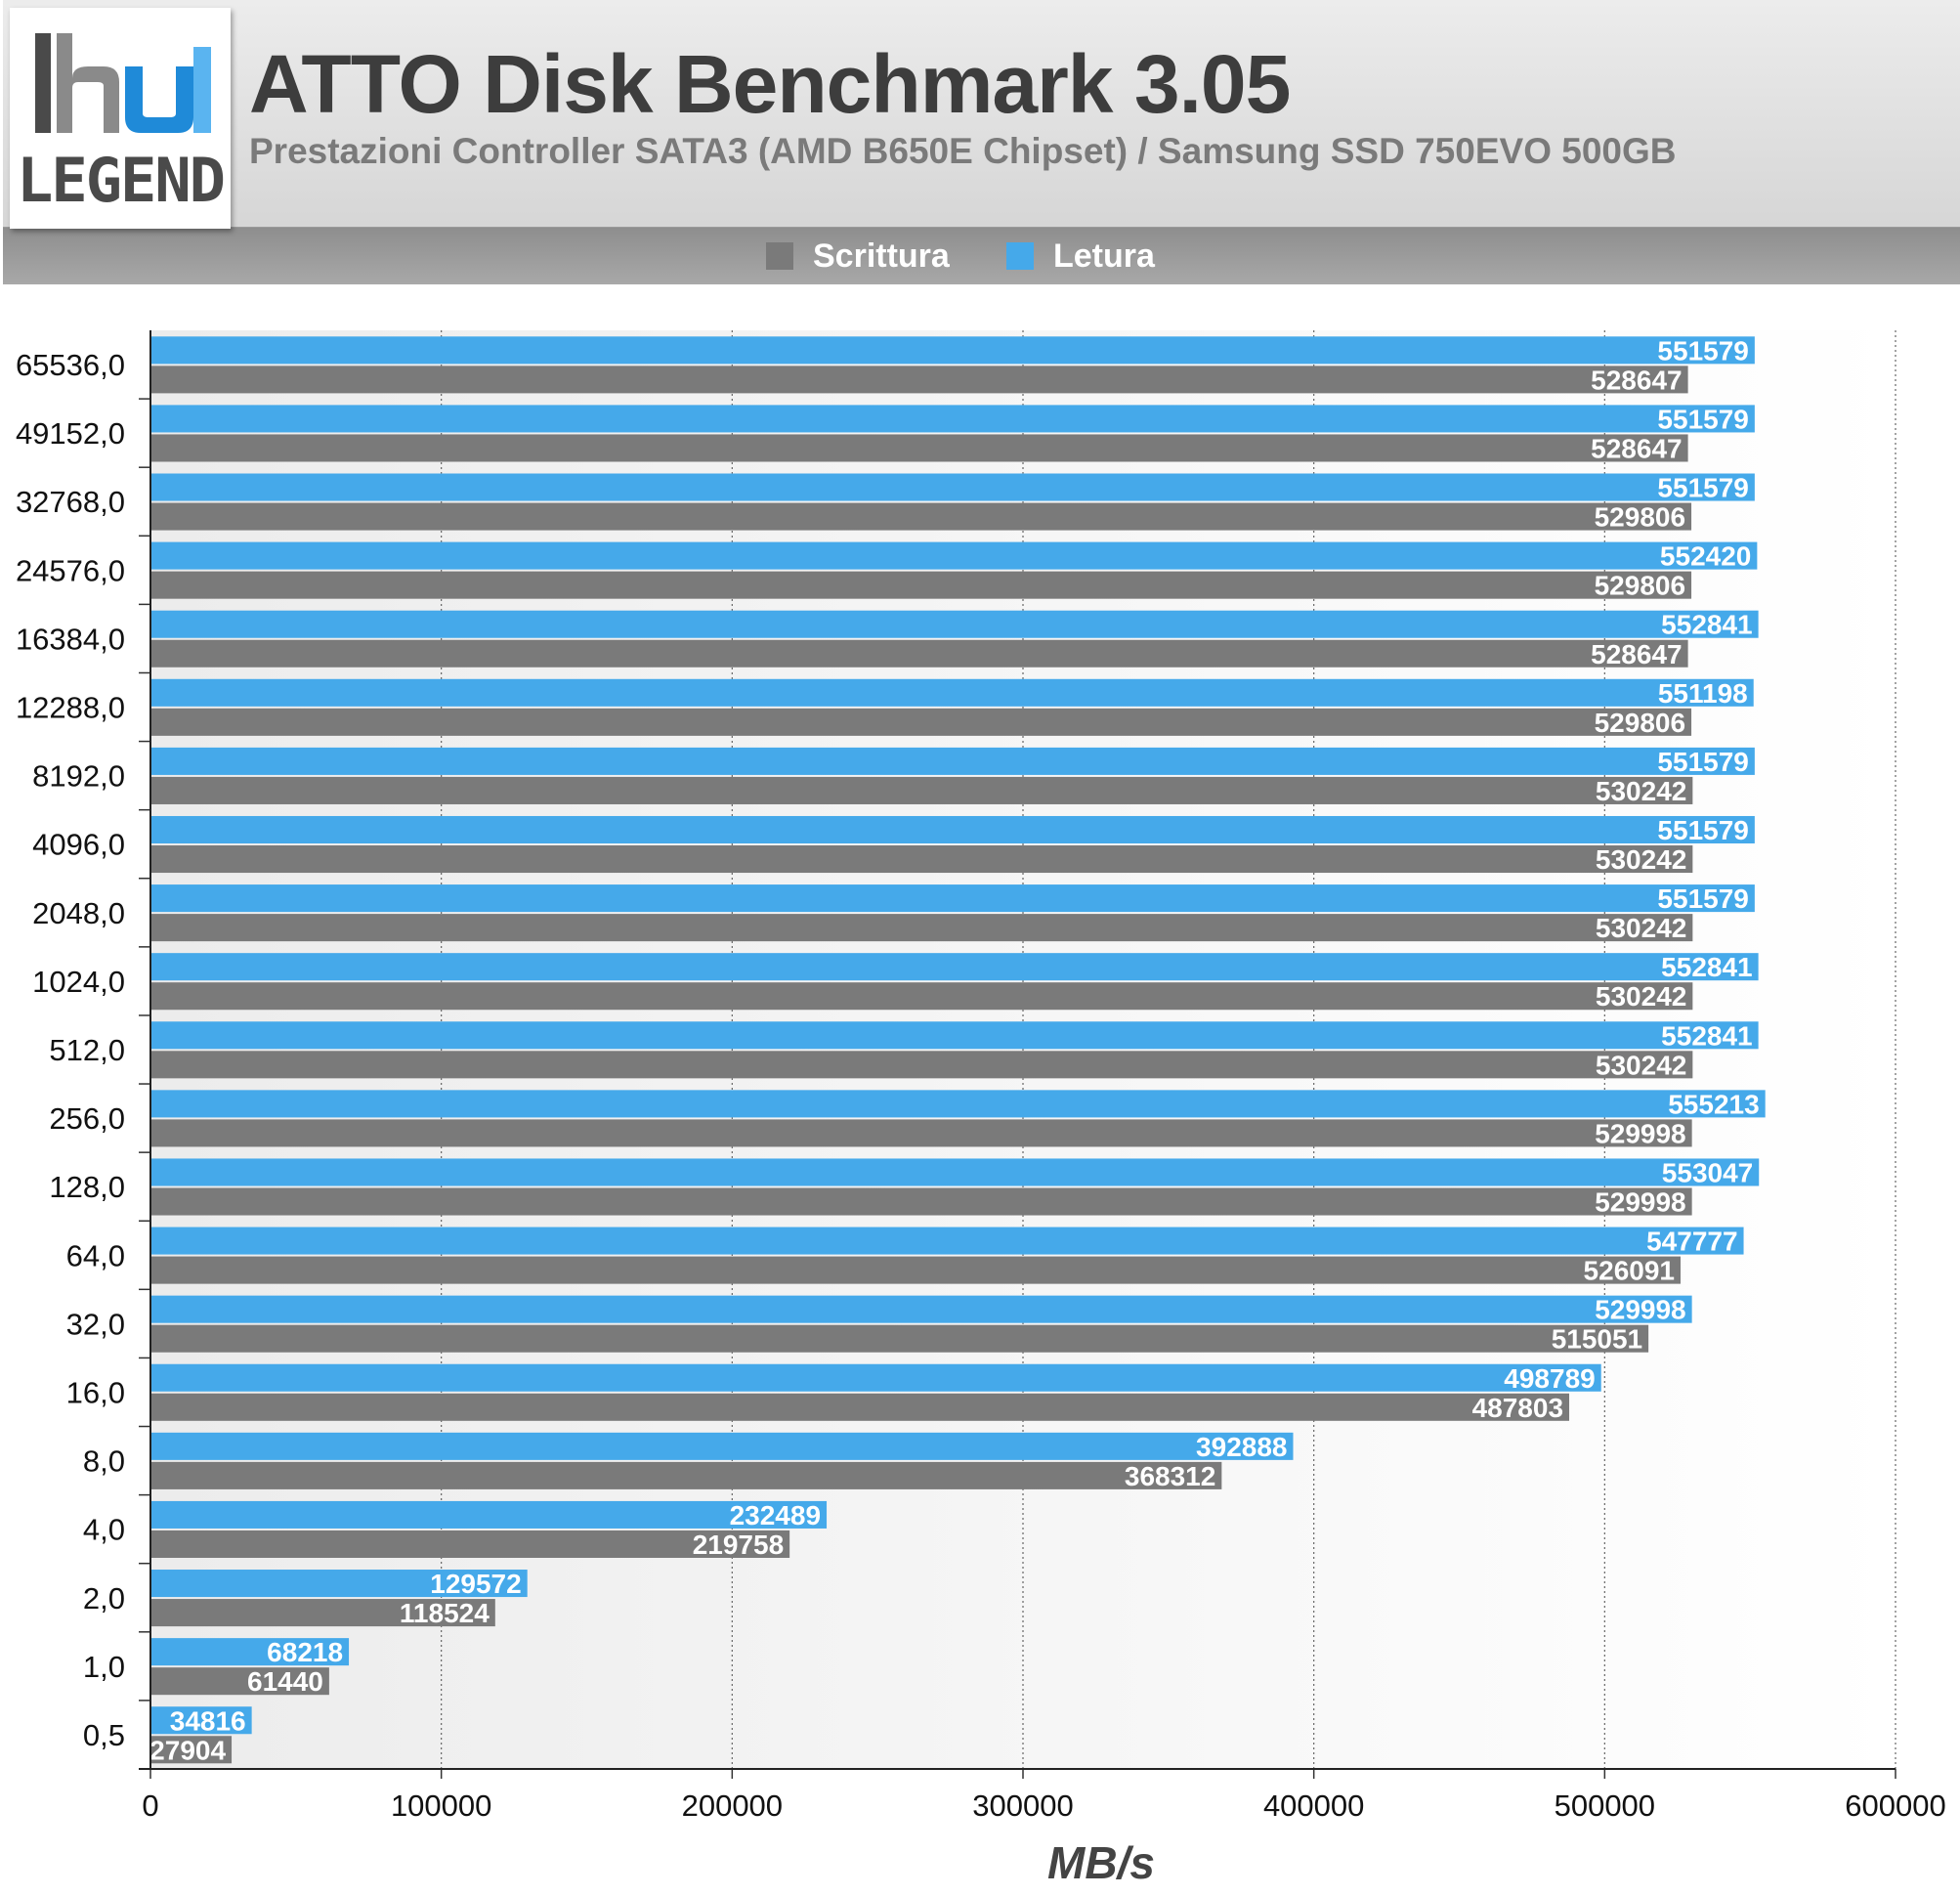 The height and width of the screenshot is (1896, 1960). Describe the element at coordinates (1895, 1805) in the screenshot. I see `x-tick-label: 600000` at that location.